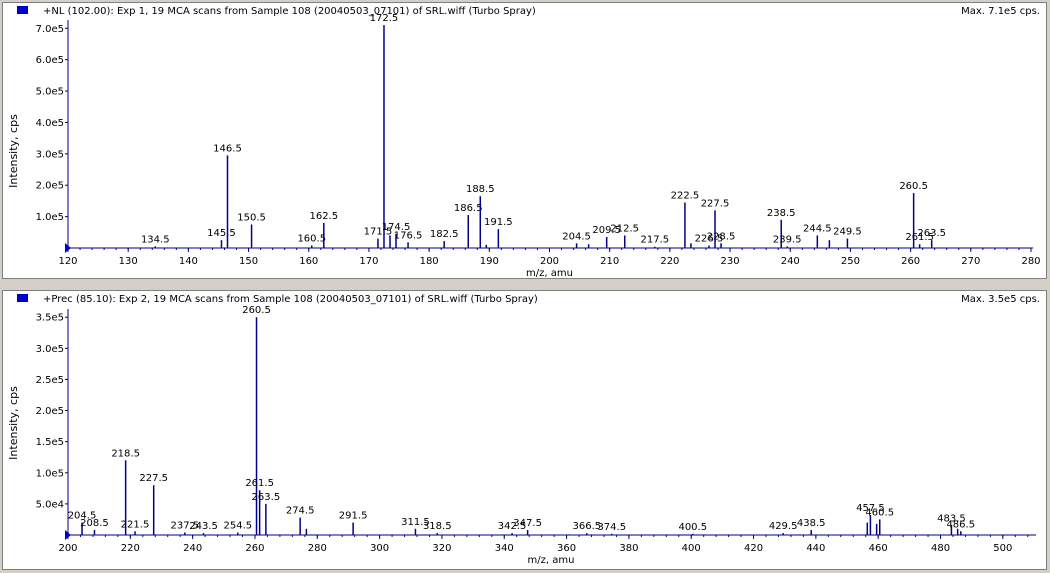  Describe the element at coordinates (50, 318) in the screenshot. I see `y-tick-label: 3.5e5` at that location.